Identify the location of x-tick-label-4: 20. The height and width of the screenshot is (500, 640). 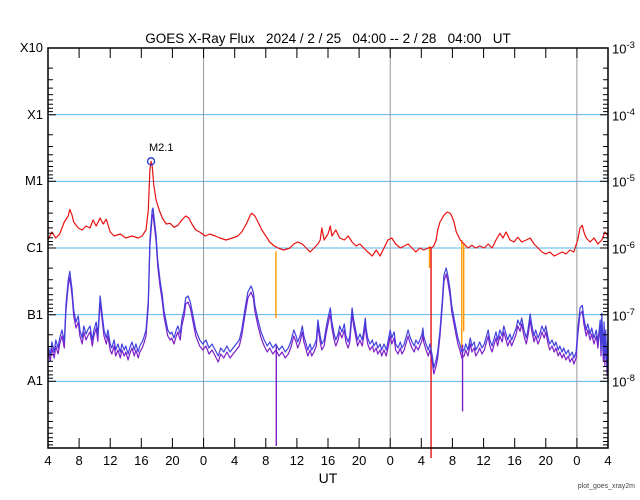
(172, 460).